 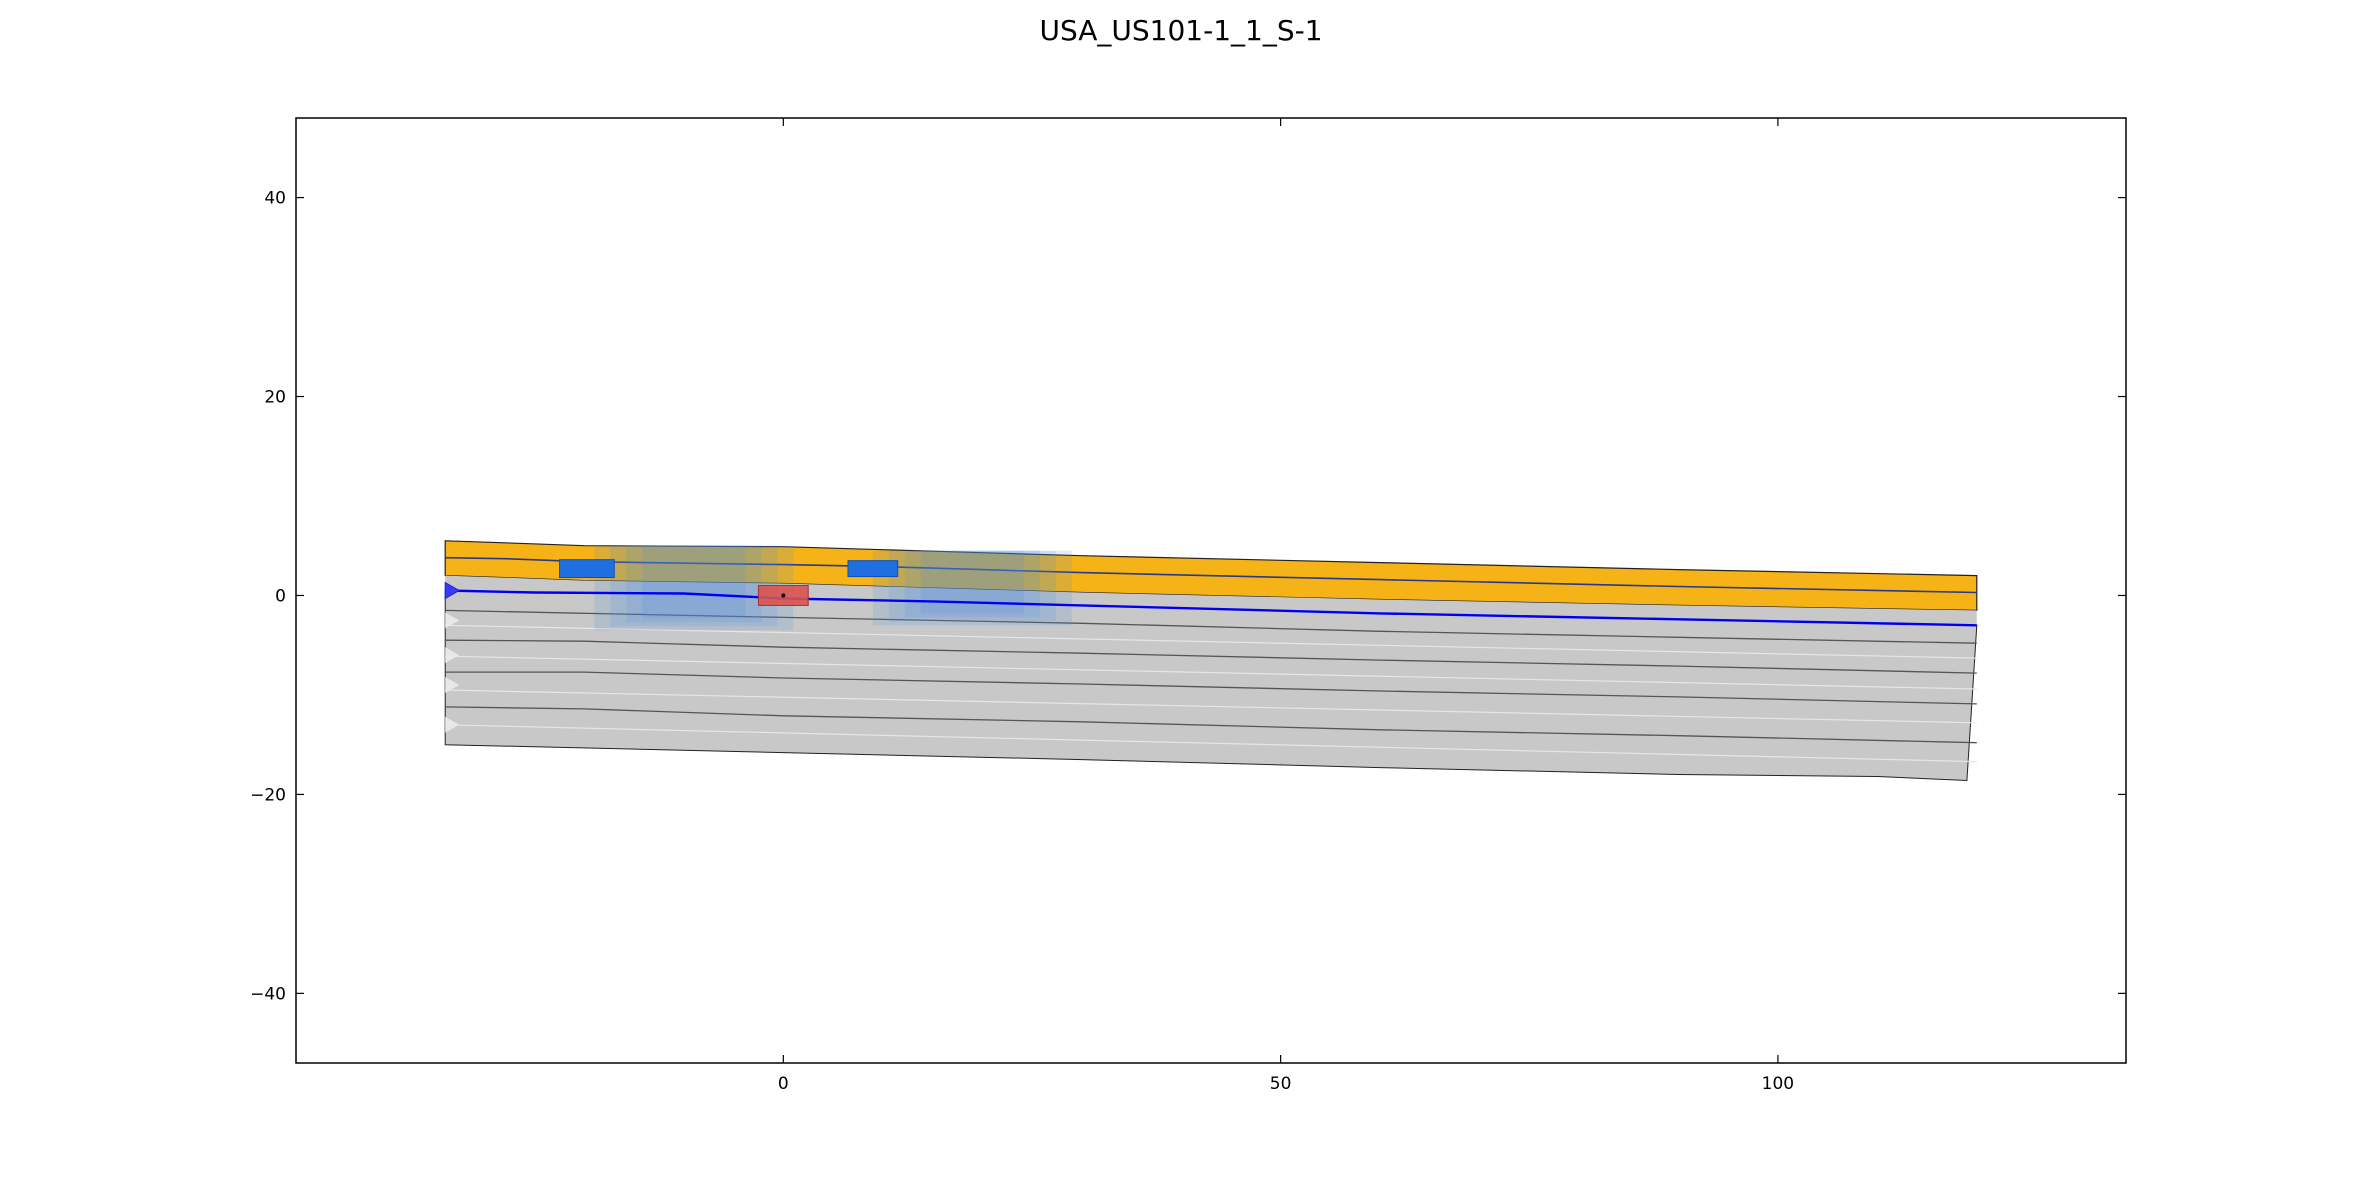 I want to click on chart-title: USA_US101-1_1_S-1, so click(x=1181, y=30).